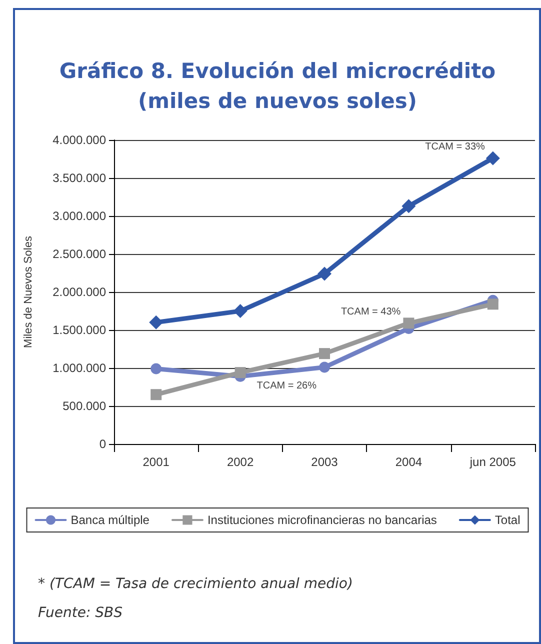 The width and height of the screenshot is (541, 644). Describe the element at coordinates (110, 520) in the screenshot. I see `legend-label: Banca múltiple` at that location.